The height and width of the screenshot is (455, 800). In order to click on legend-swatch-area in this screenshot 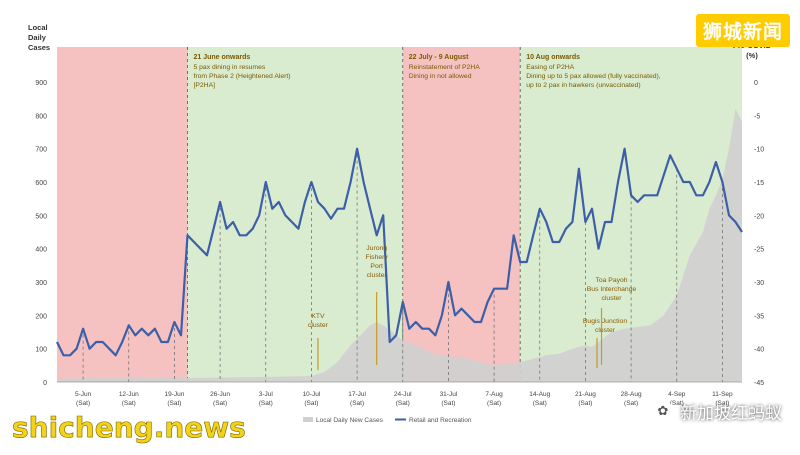, I will do `click(308, 419)`.